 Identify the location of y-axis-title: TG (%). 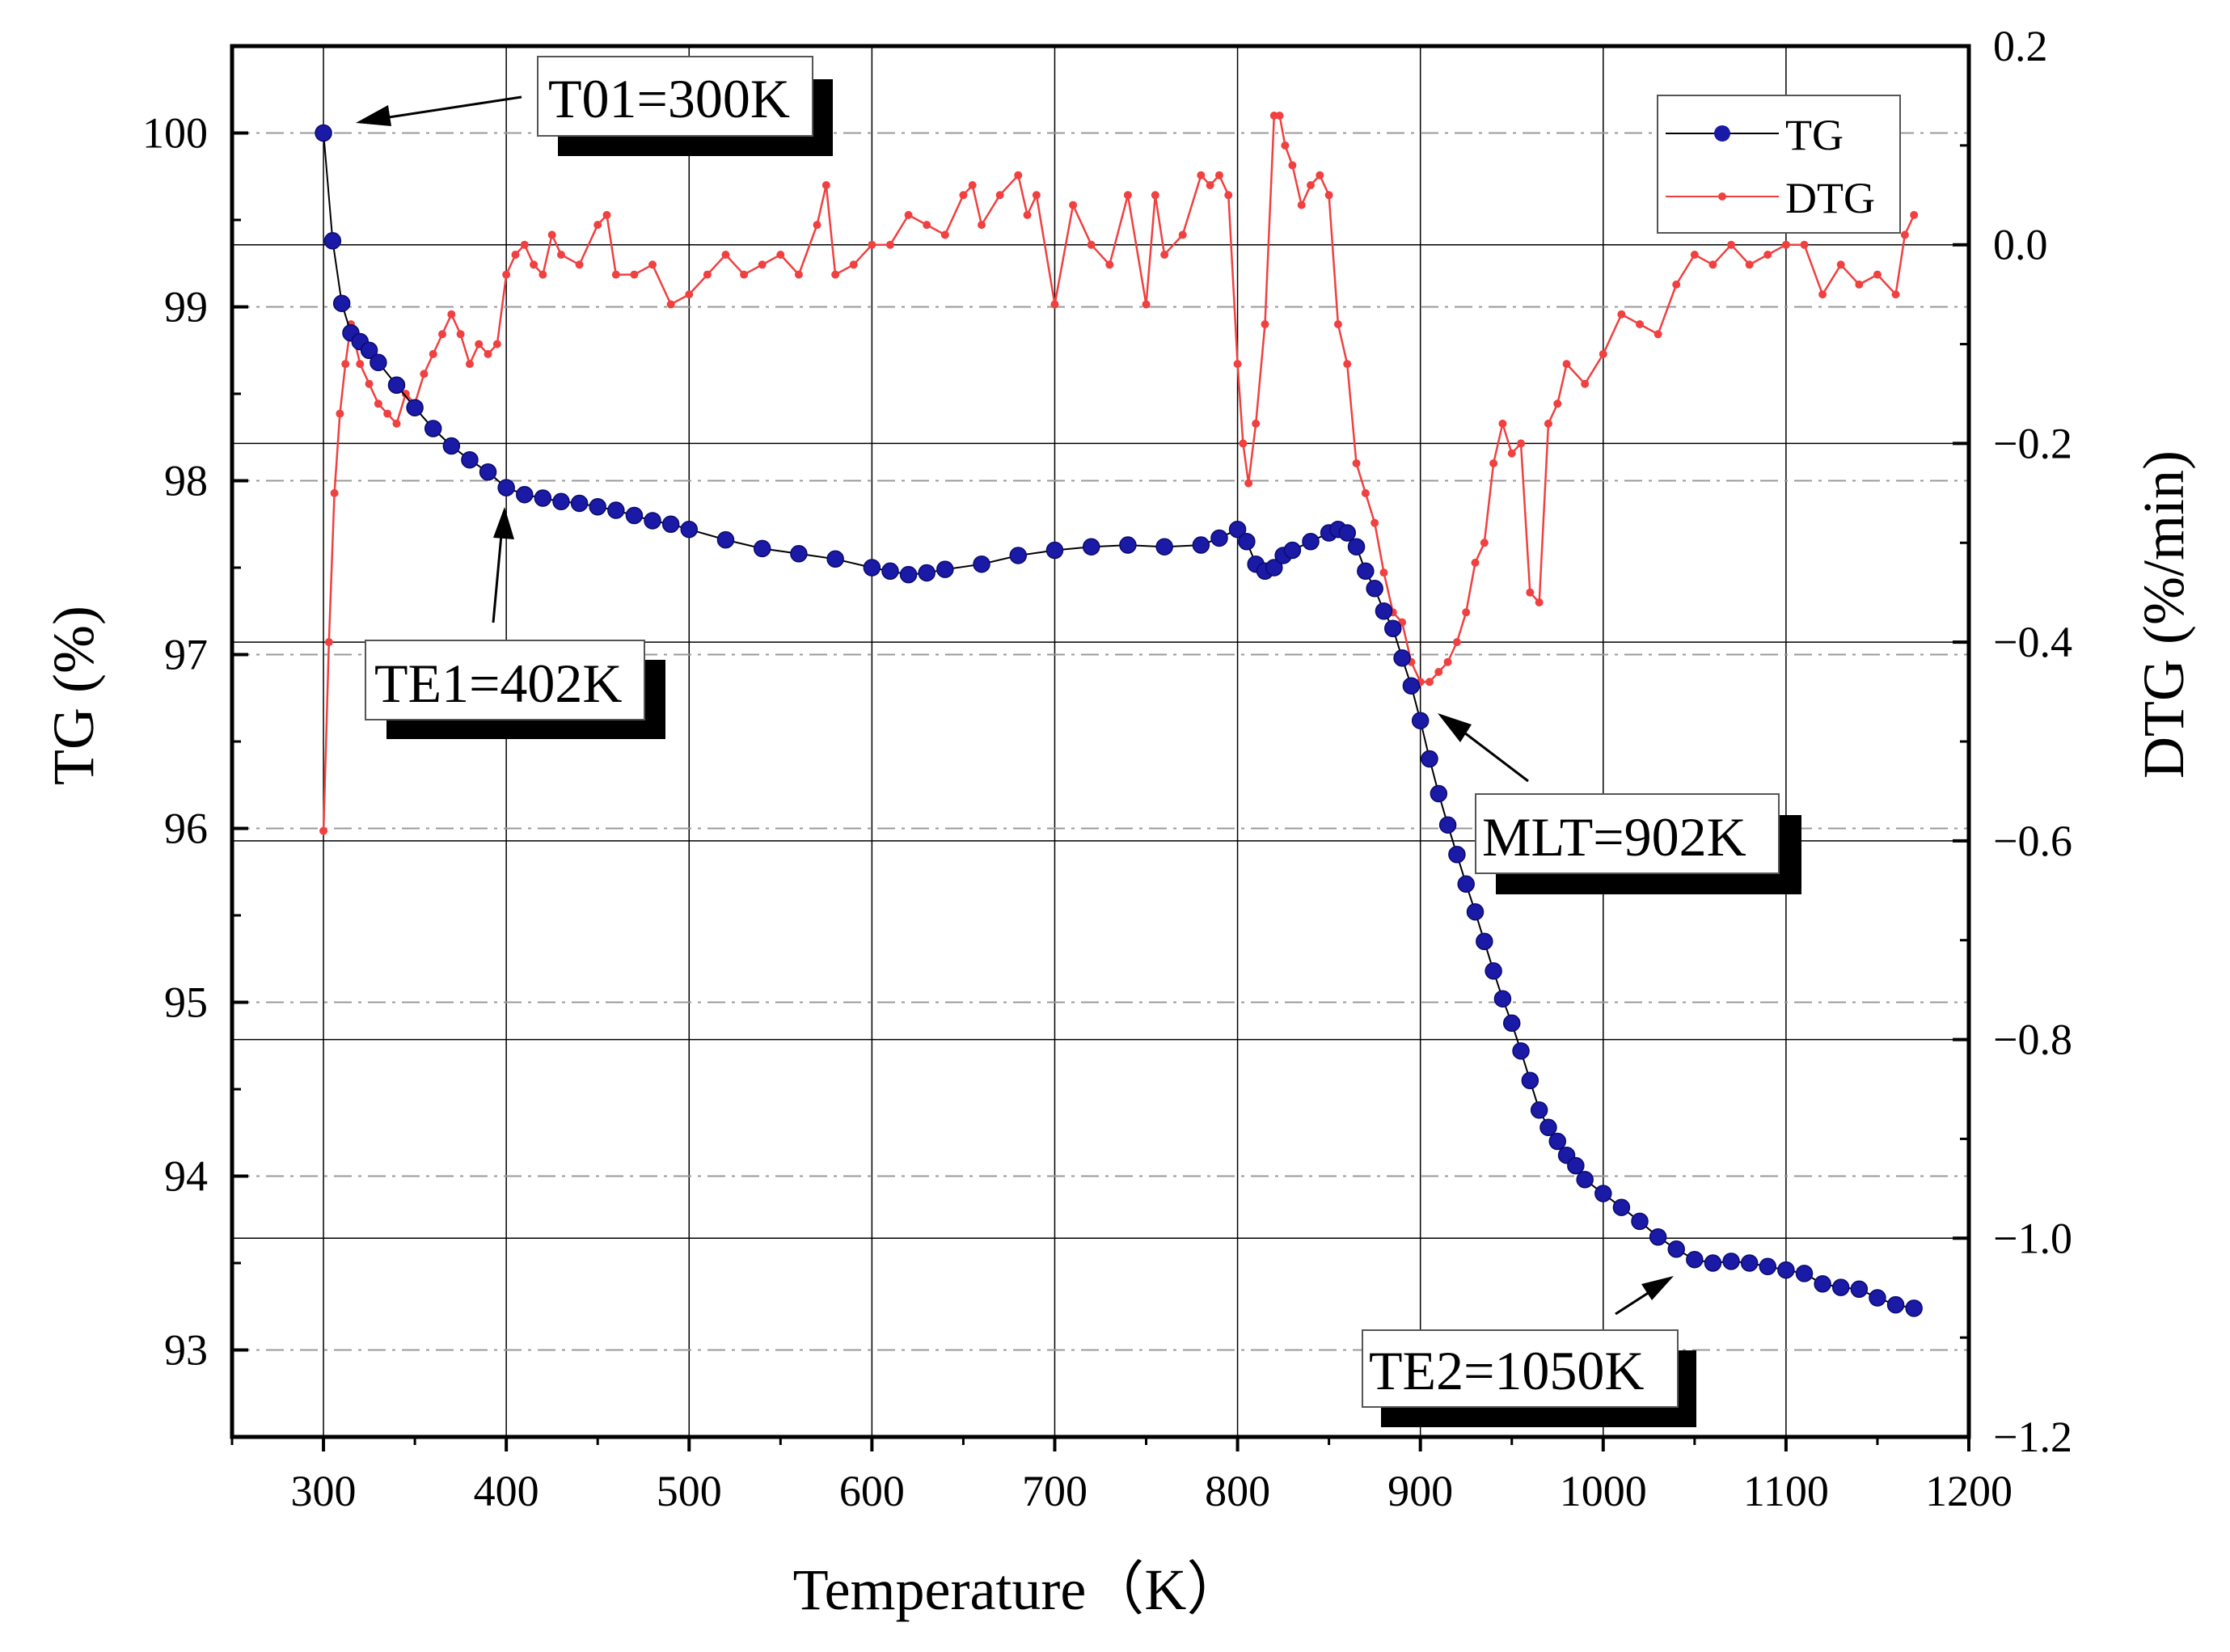
(73, 695).